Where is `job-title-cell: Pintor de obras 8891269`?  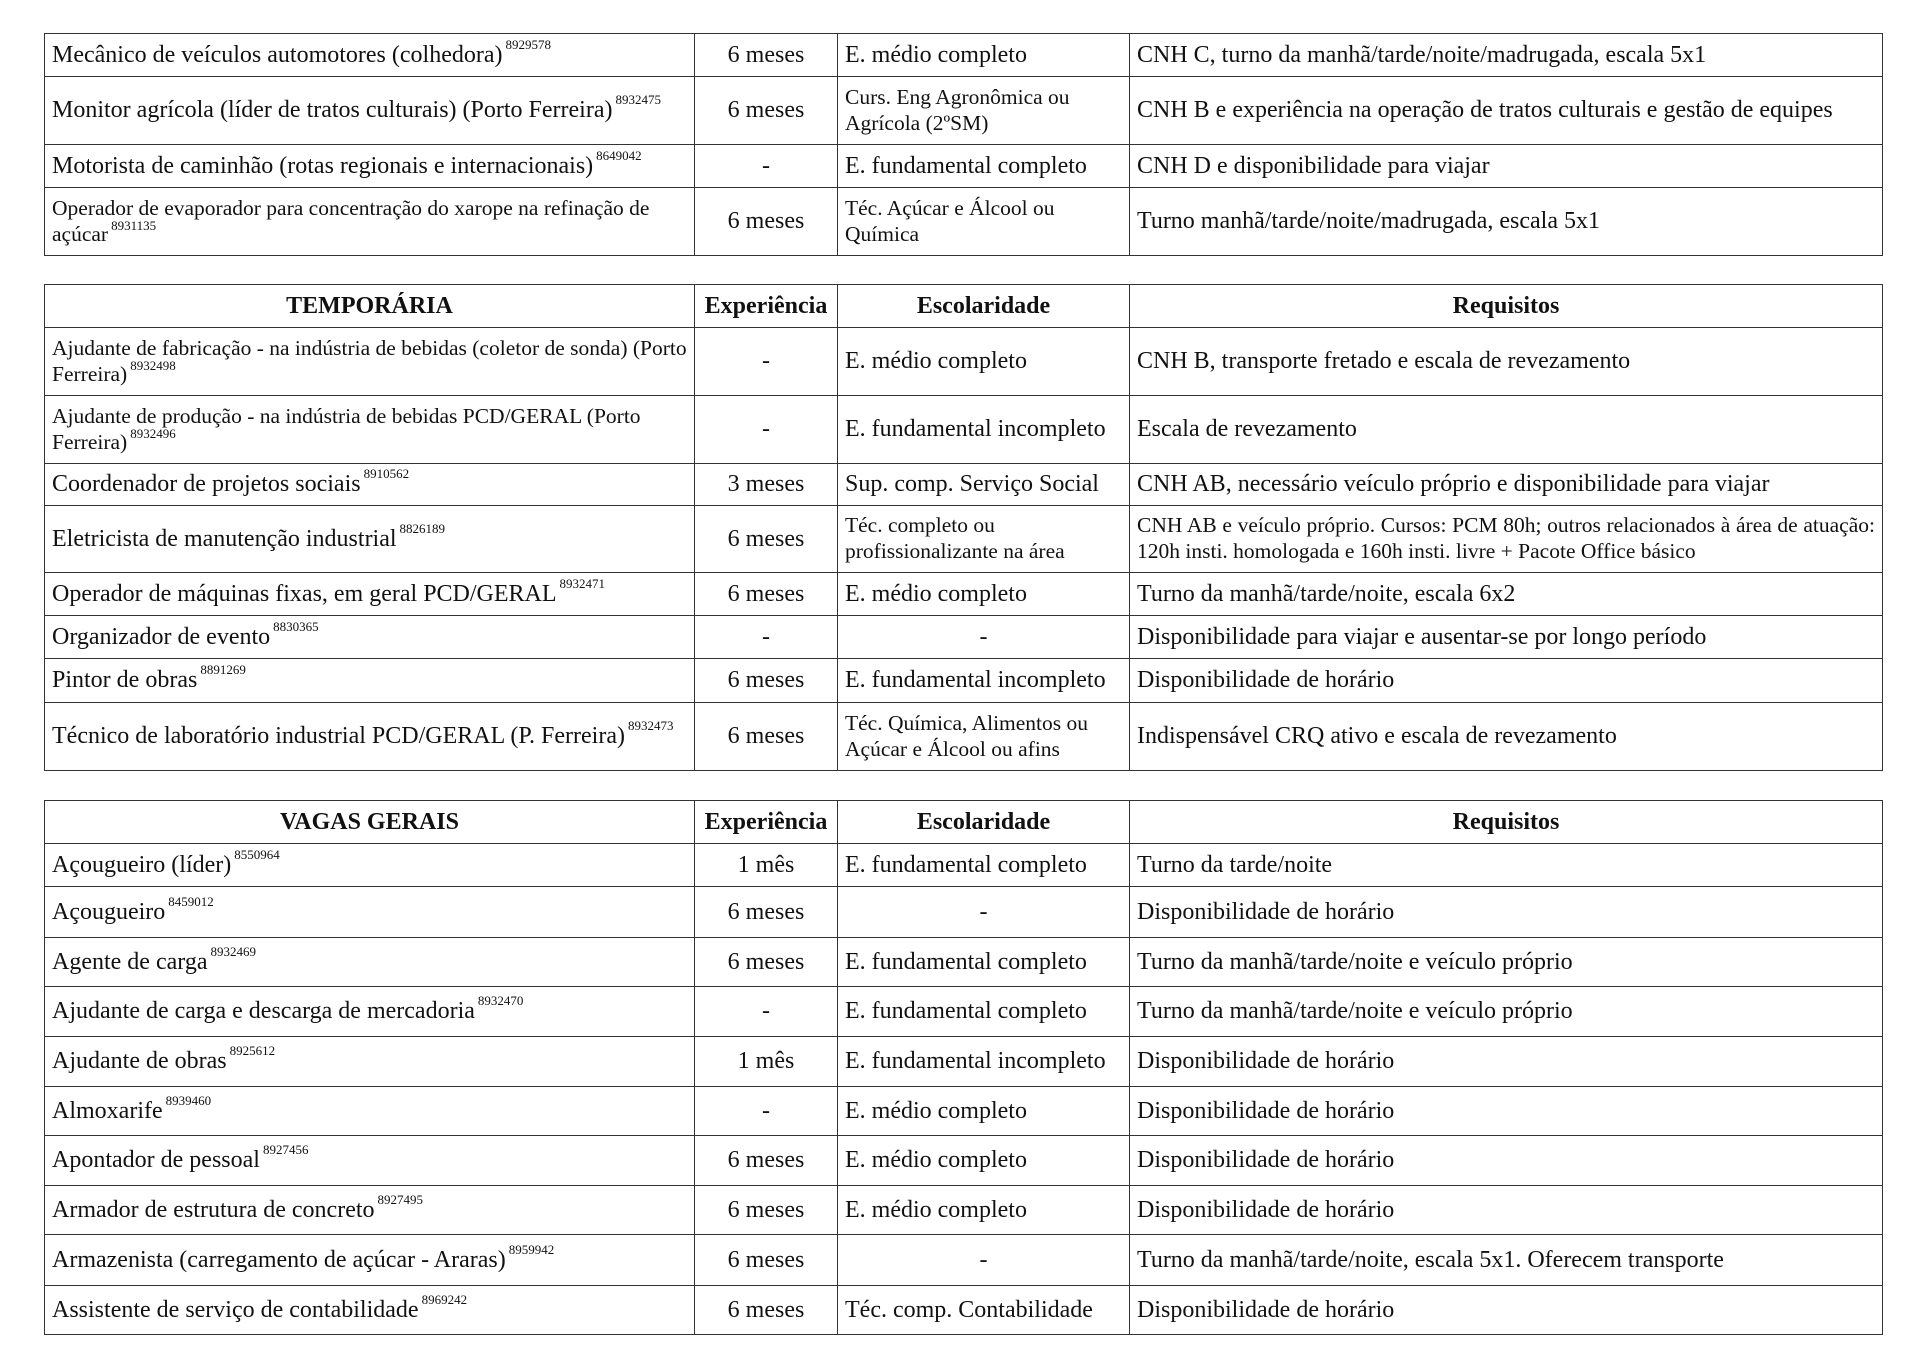 job-title-cell: Pintor de obras 8891269 is located at coordinates (369, 680).